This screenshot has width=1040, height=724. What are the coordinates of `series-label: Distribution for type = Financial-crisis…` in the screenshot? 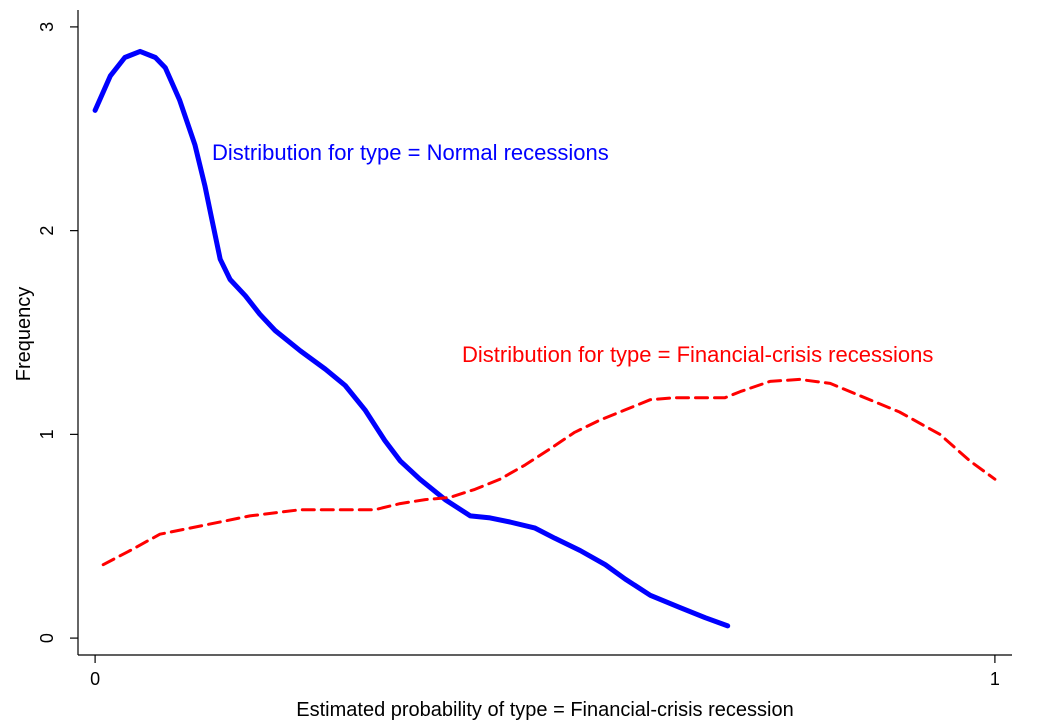 It's located at (697, 354).